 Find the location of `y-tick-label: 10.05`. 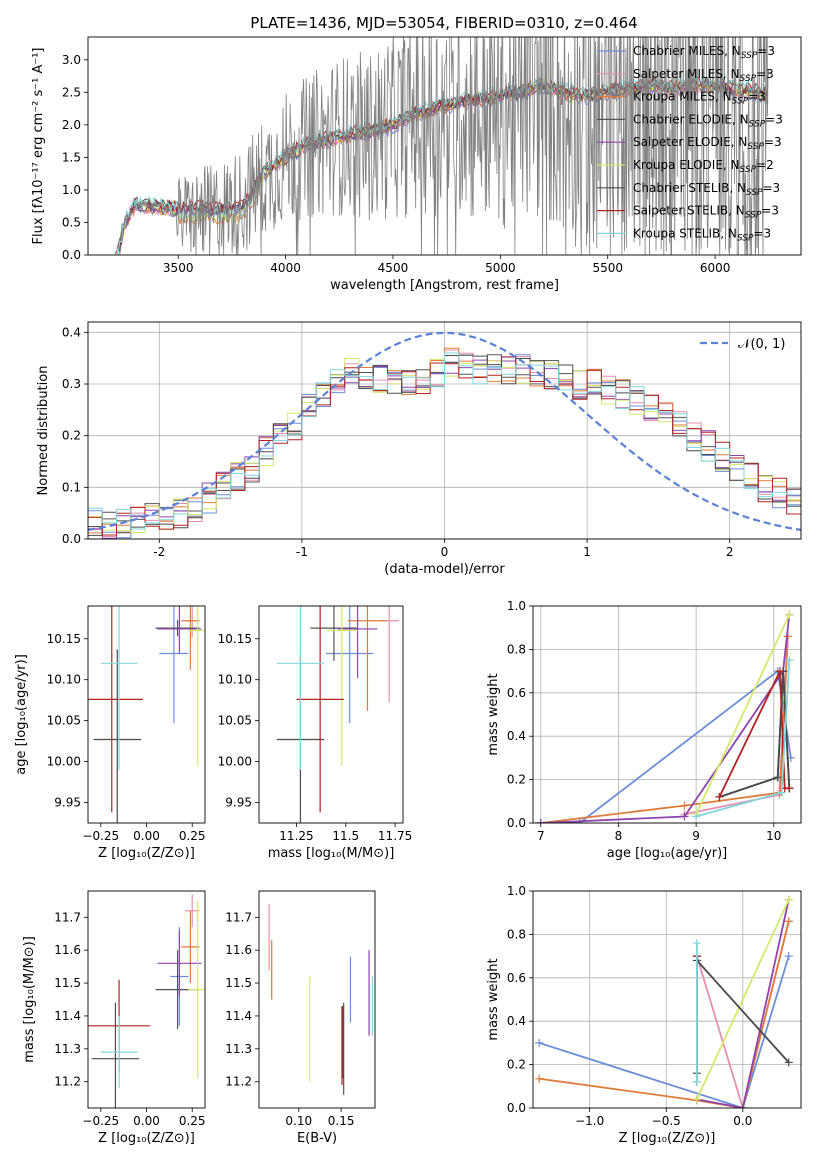

y-tick-label: 10.05 is located at coordinates (64, 721).